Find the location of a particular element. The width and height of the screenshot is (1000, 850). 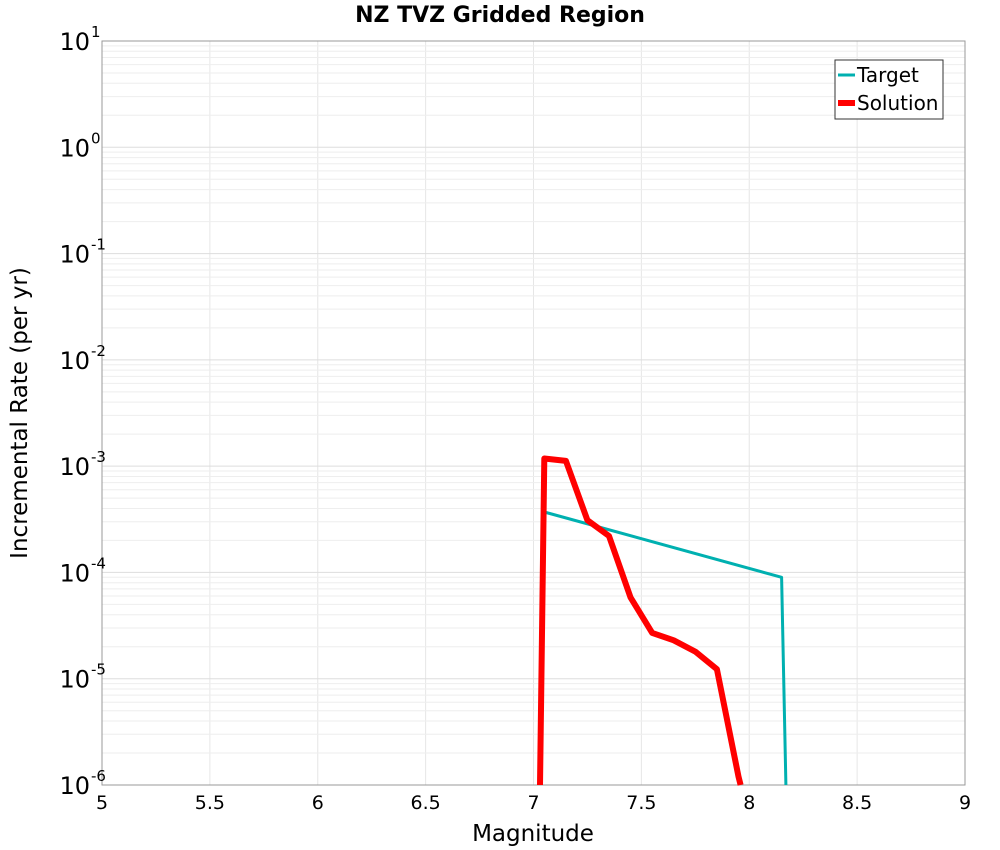

series-line-target is located at coordinates (665, 648).